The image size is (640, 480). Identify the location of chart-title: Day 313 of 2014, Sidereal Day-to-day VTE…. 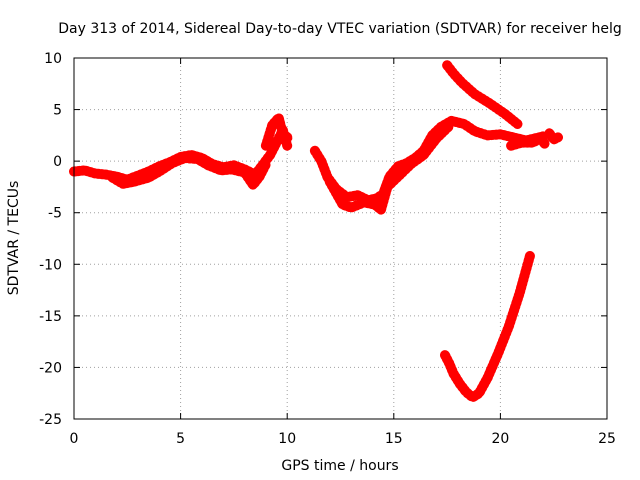
(339, 29).